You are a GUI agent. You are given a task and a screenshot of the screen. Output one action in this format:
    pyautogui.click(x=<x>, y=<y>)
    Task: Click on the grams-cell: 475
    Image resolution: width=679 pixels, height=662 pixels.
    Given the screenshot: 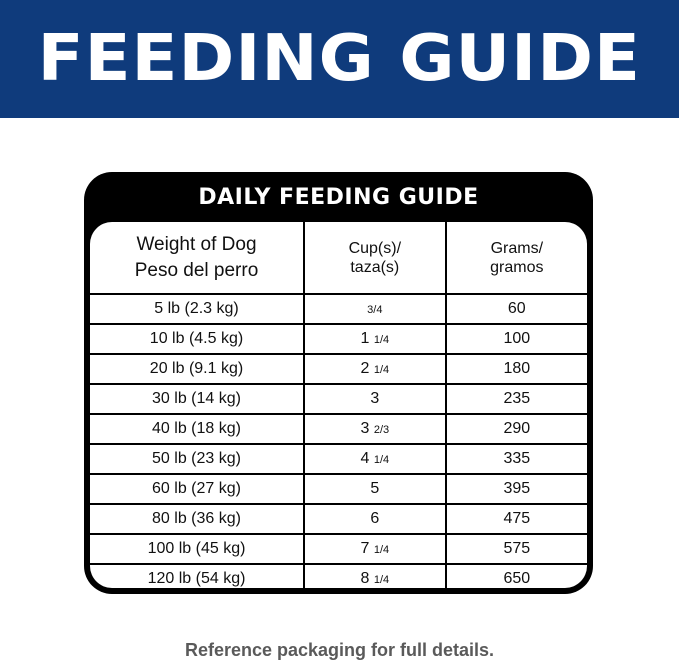 What is the action you would take?
    pyautogui.click(x=515, y=519)
    